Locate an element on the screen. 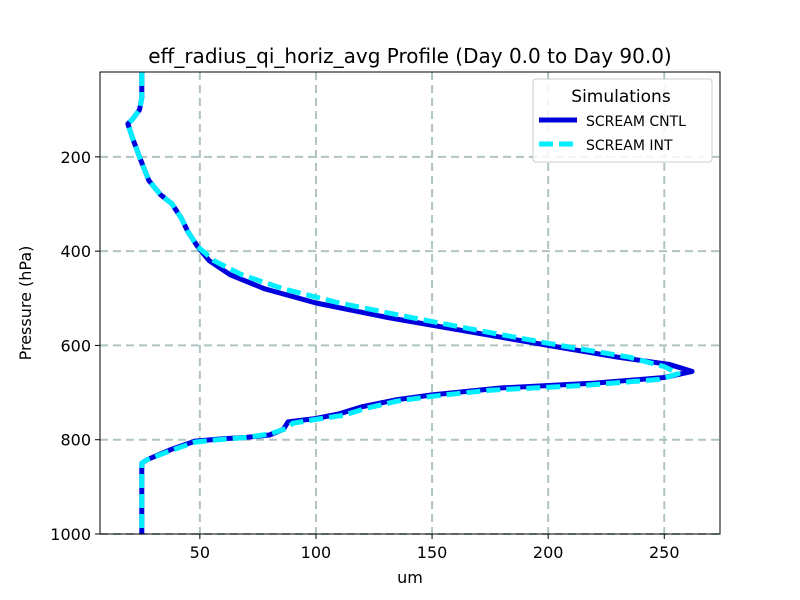 This screenshot has height=600, width=800. y-tick-label: 800 is located at coordinates (75, 440).